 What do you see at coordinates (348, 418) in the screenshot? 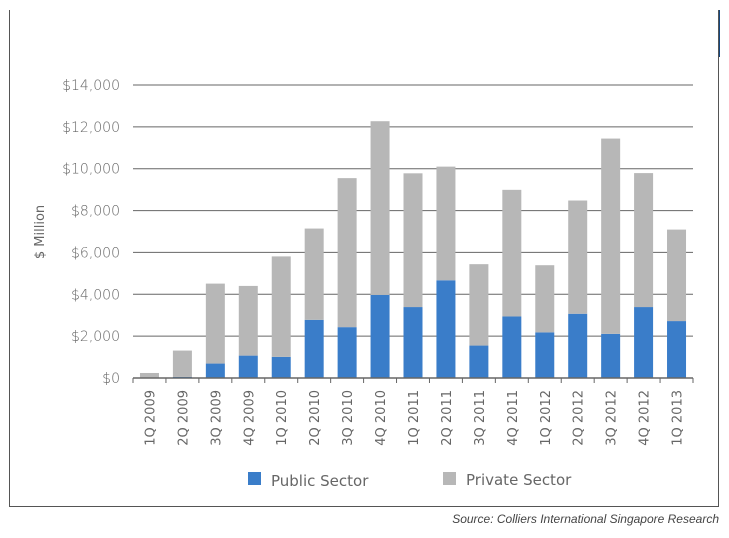
I see `x-tick-label: 3Q 2010` at bounding box center [348, 418].